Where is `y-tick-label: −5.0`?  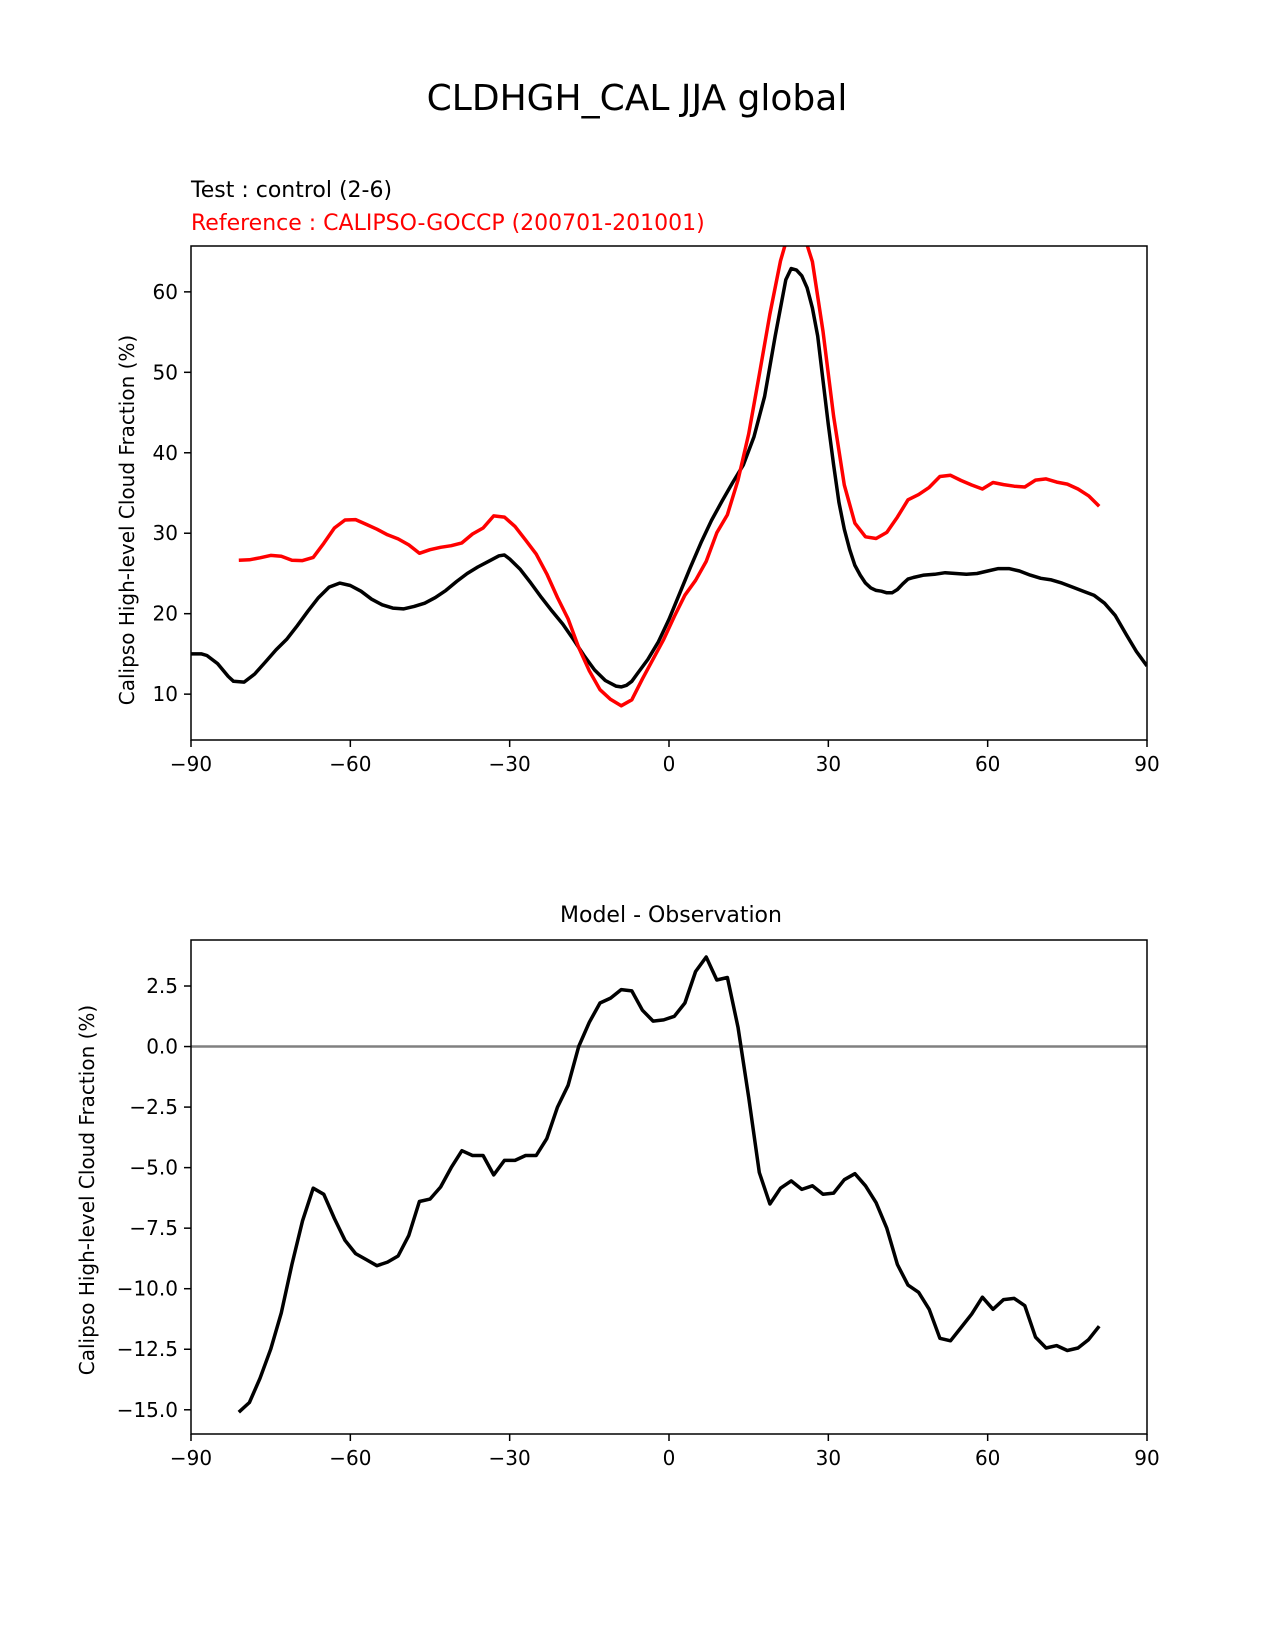
y-tick-label: −5.0 is located at coordinates (153, 1168).